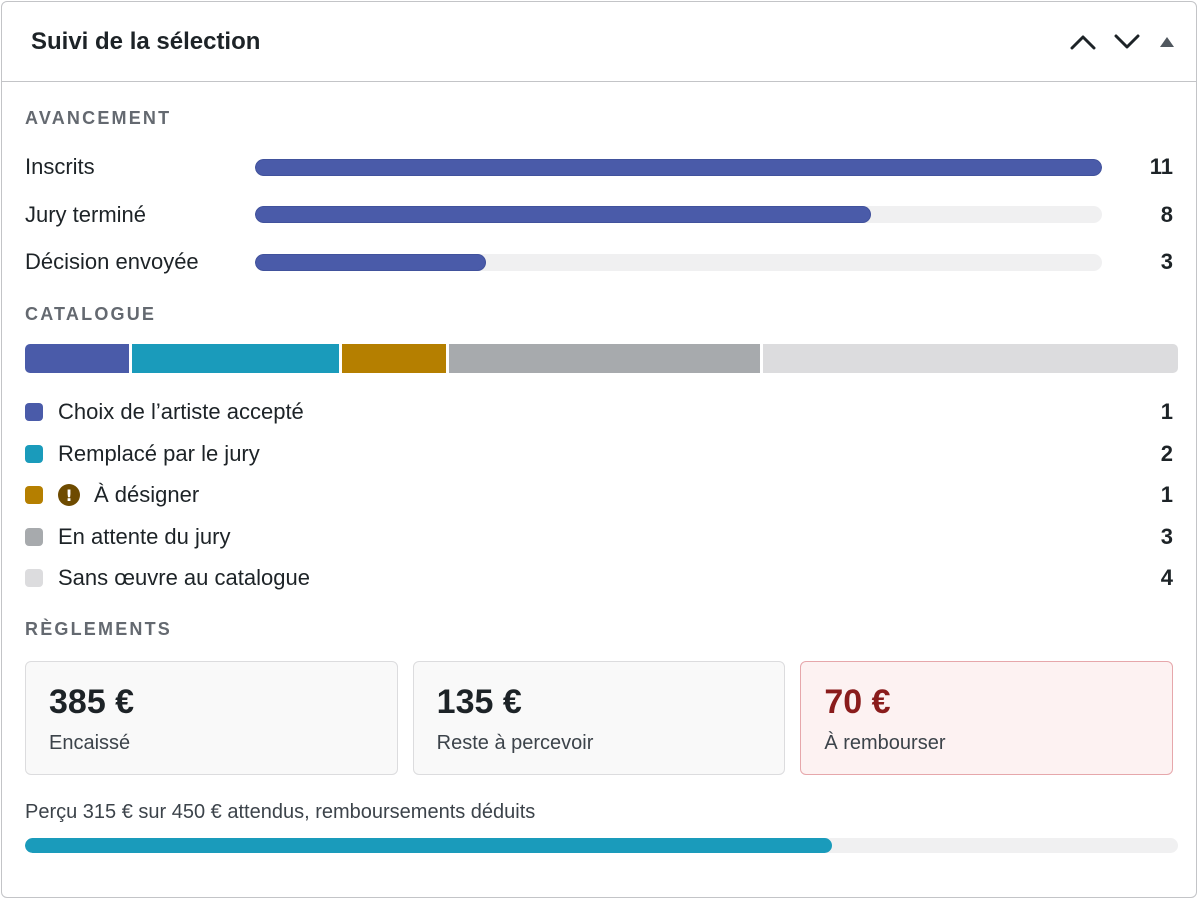  I want to click on chevron-up-icon, so click(1083, 42).